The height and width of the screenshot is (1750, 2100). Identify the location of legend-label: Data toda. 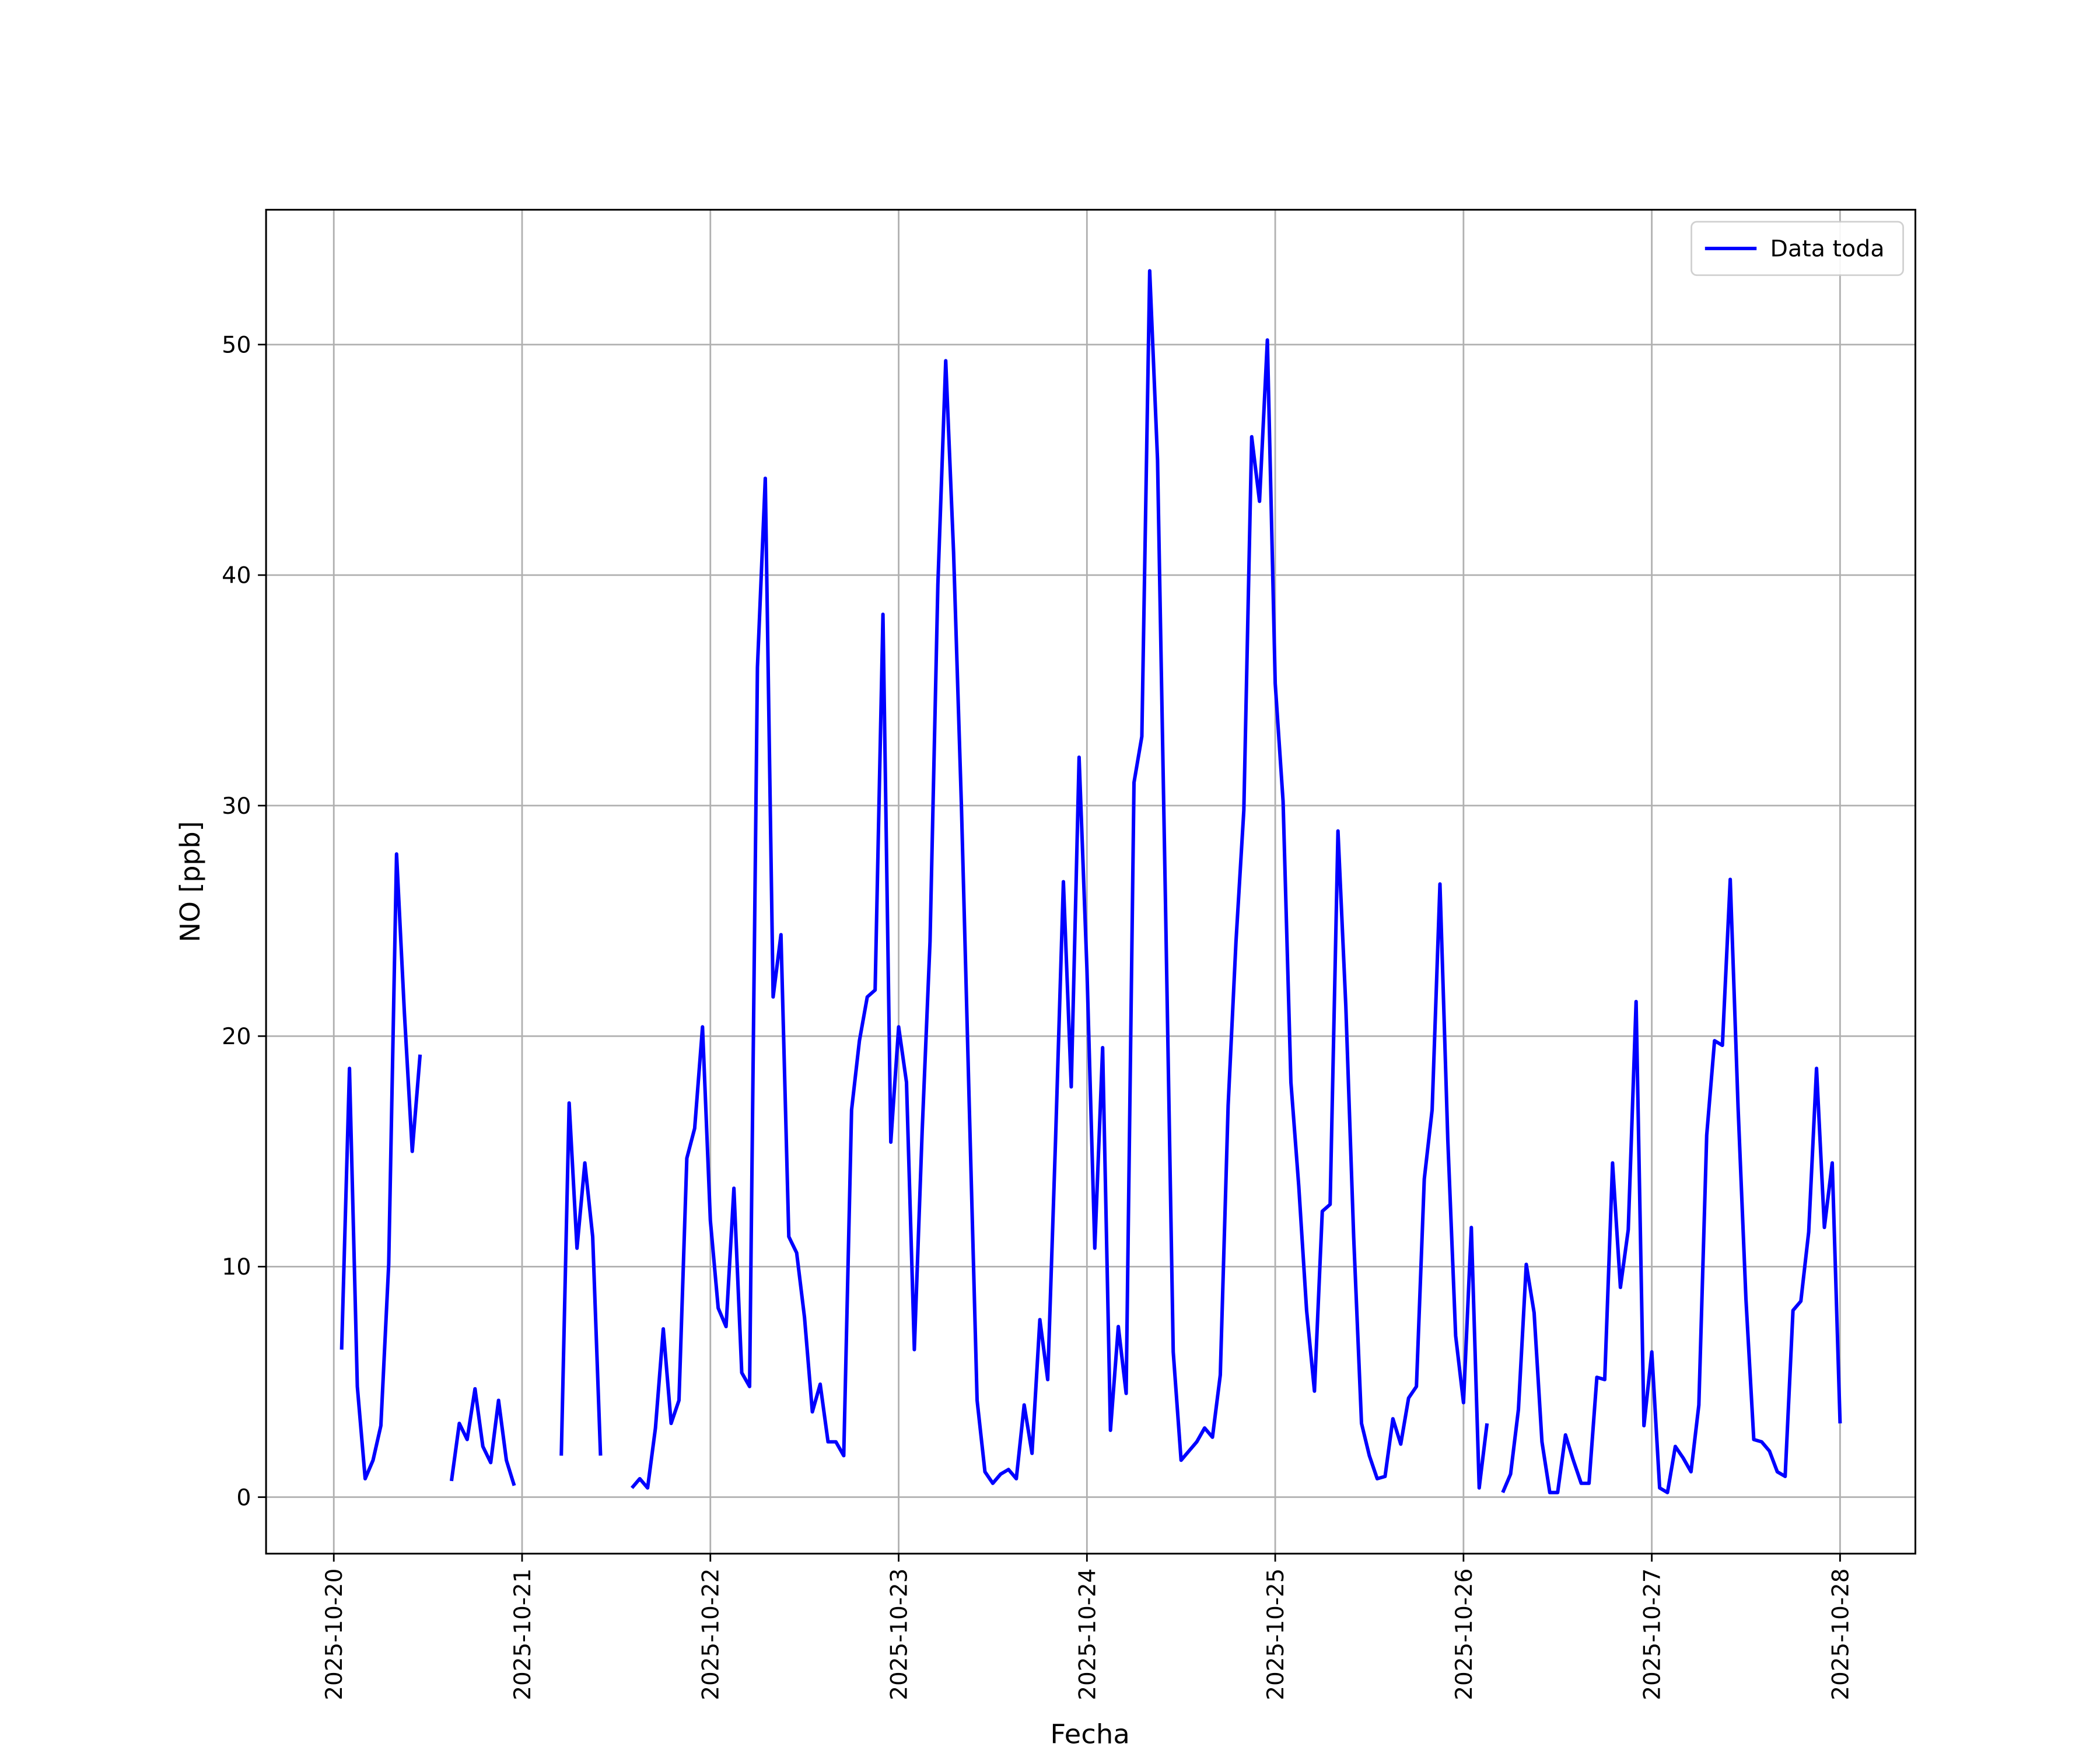
(1827, 249).